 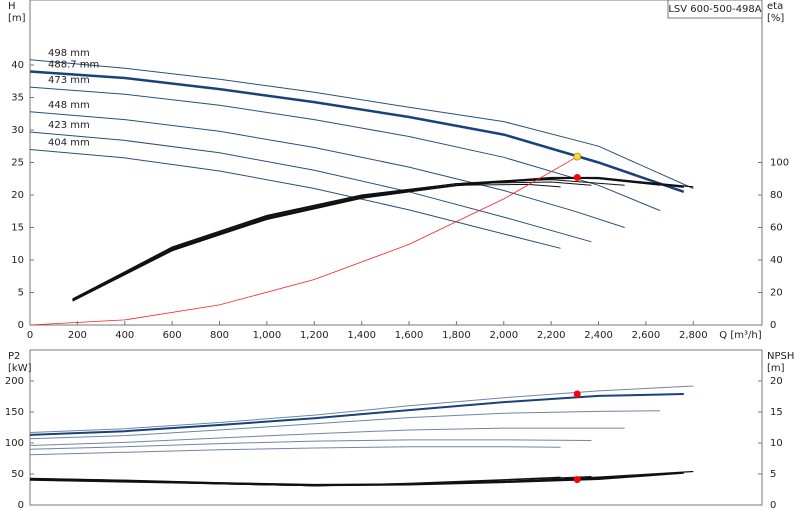 I want to click on curve-label: 404 mm, so click(x=69, y=143).